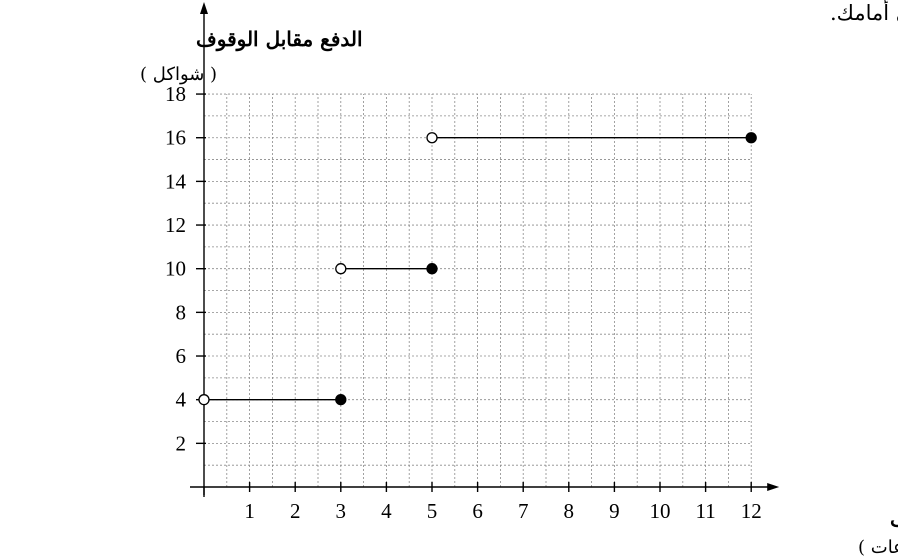  Describe the element at coordinates (175, 94) in the screenshot. I see `y-tick-label: 18` at that location.